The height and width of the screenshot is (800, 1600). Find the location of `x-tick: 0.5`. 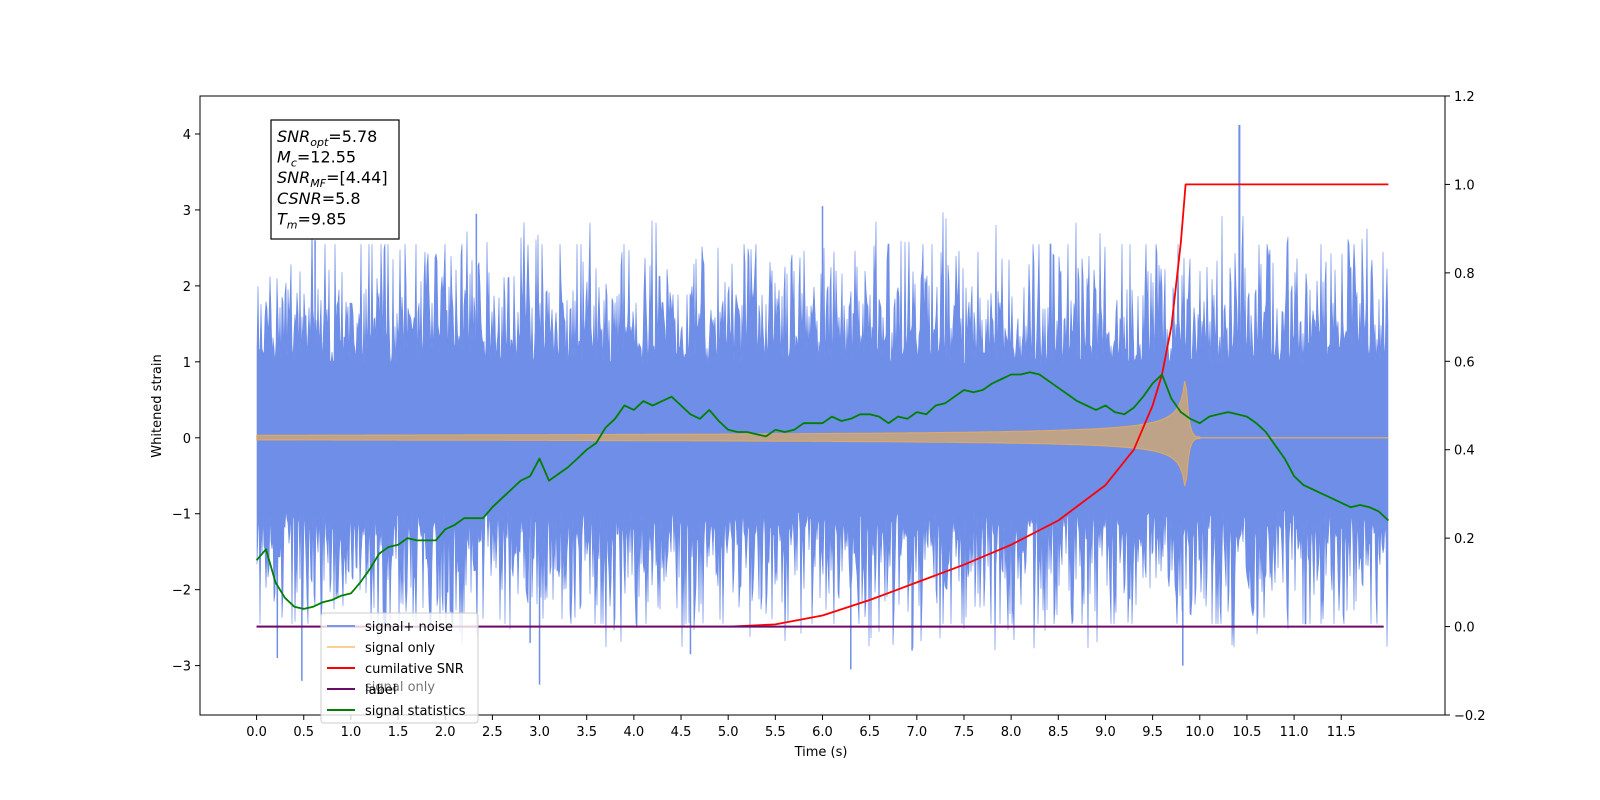

x-tick: 0.5 is located at coordinates (303, 727).